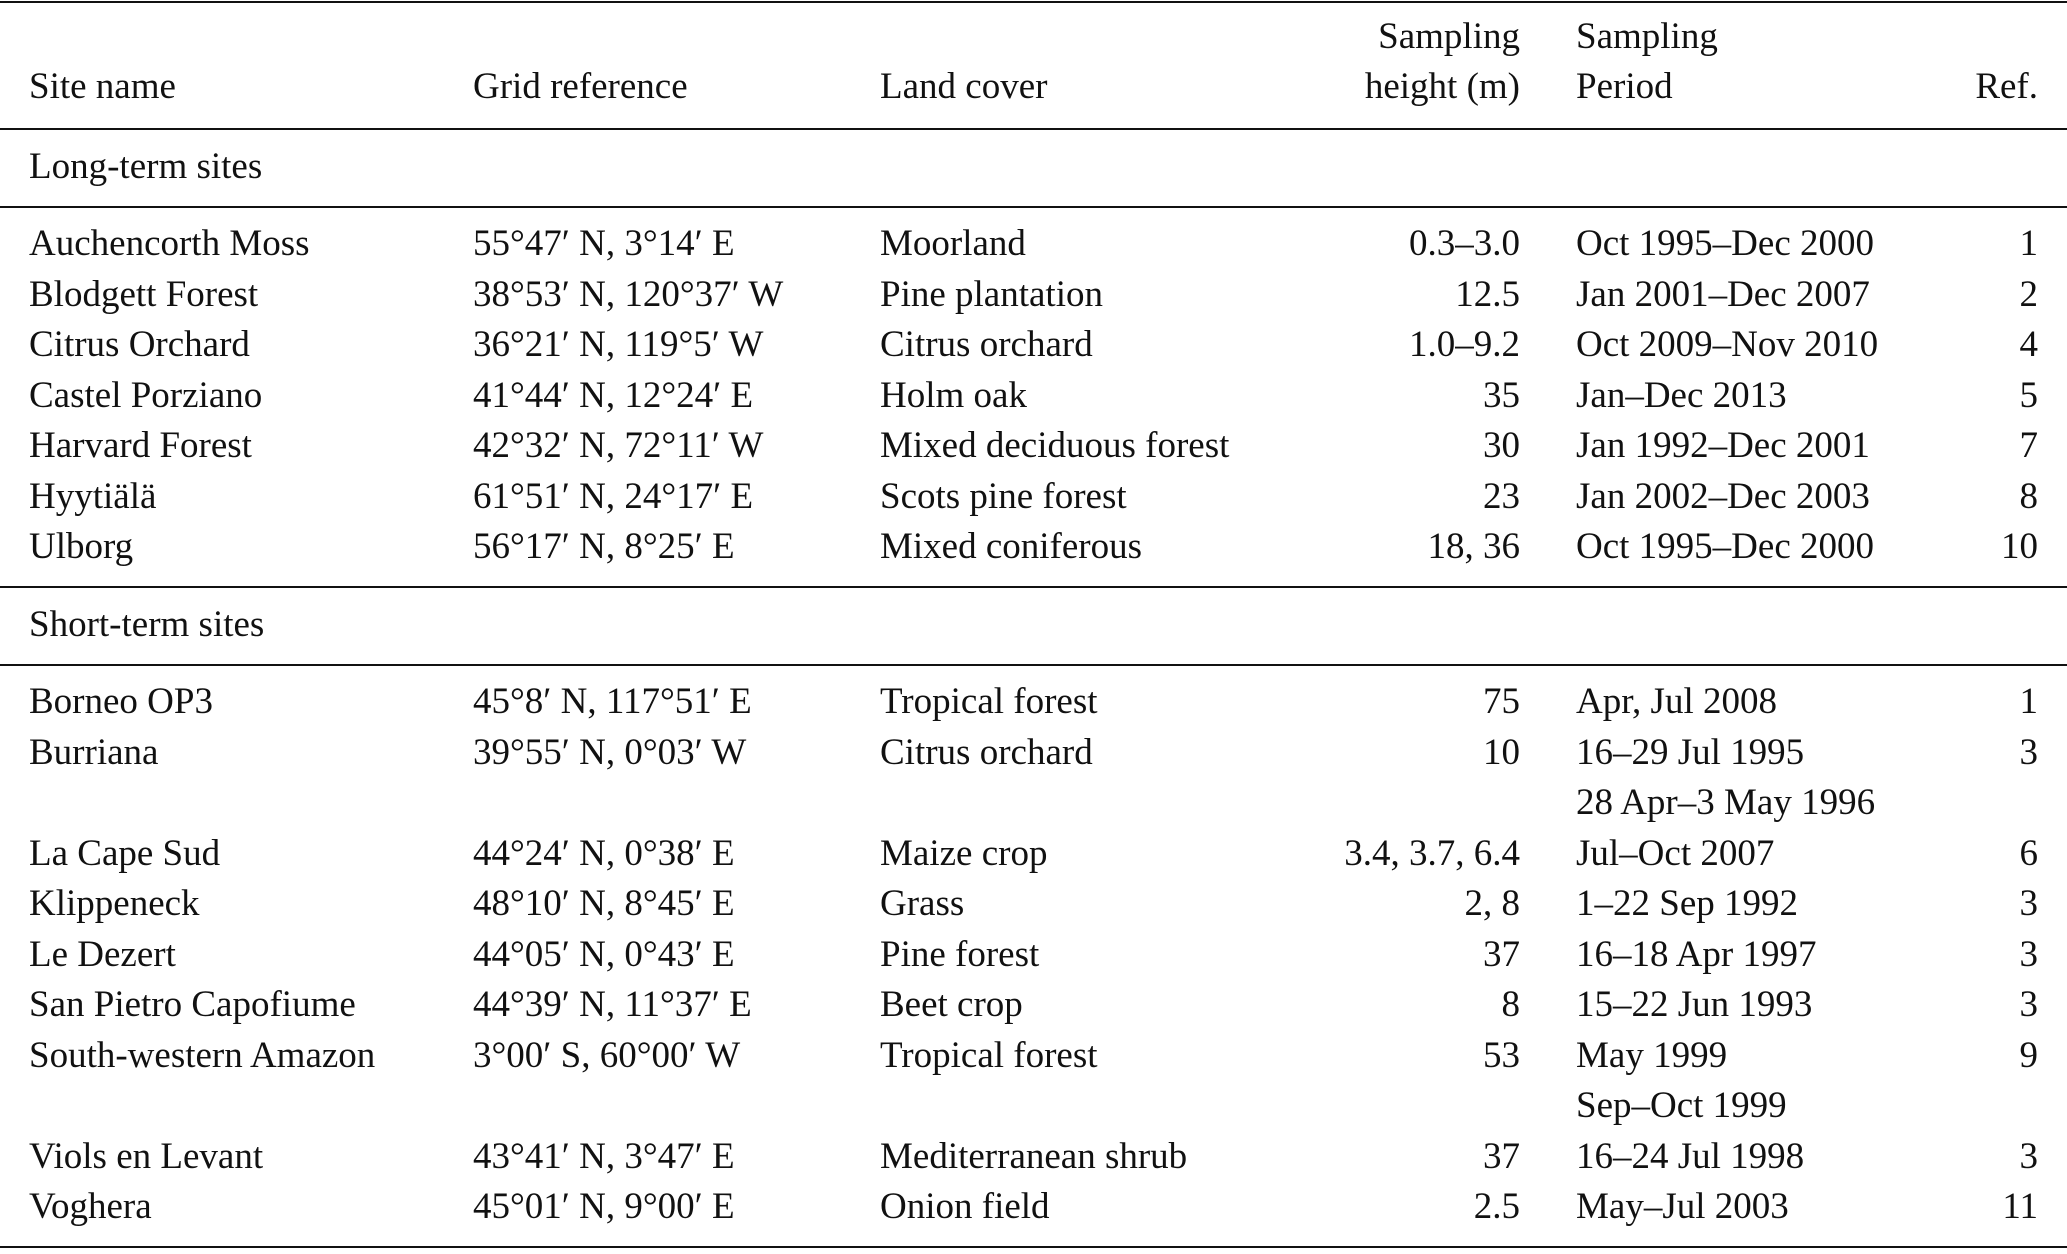 This screenshot has width=2067, height=1254. What do you see at coordinates (612, 1004) in the screenshot?
I see `cell: 44°39′ N, 11°37′ E` at bounding box center [612, 1004].